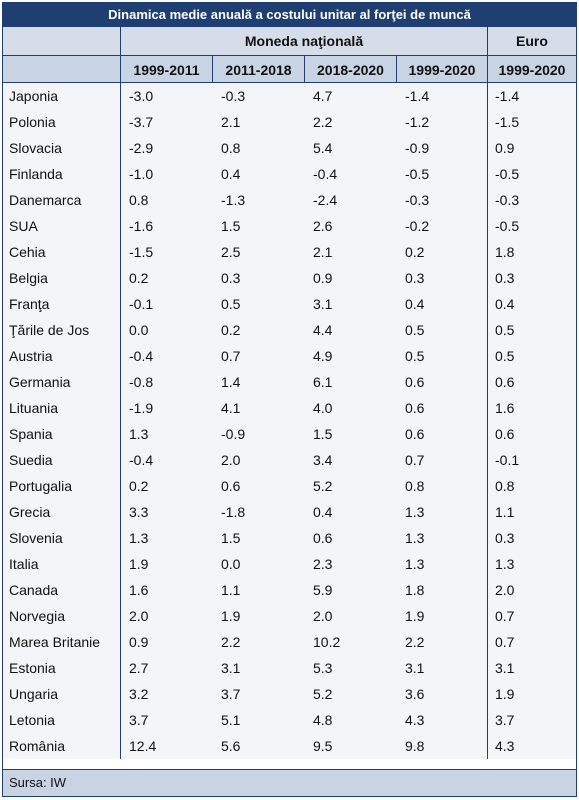  What do you see at coordinates (139, 512) in the screenshot?
I see `value-cell: 3.3` at bounding box center [139, 512].